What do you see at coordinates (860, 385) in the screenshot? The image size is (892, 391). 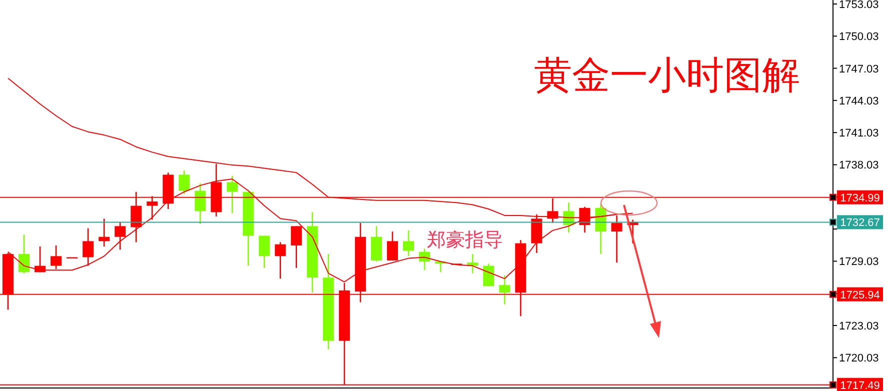 I see `ref-line-label: 1717.49` at bounding box center [860, 385].